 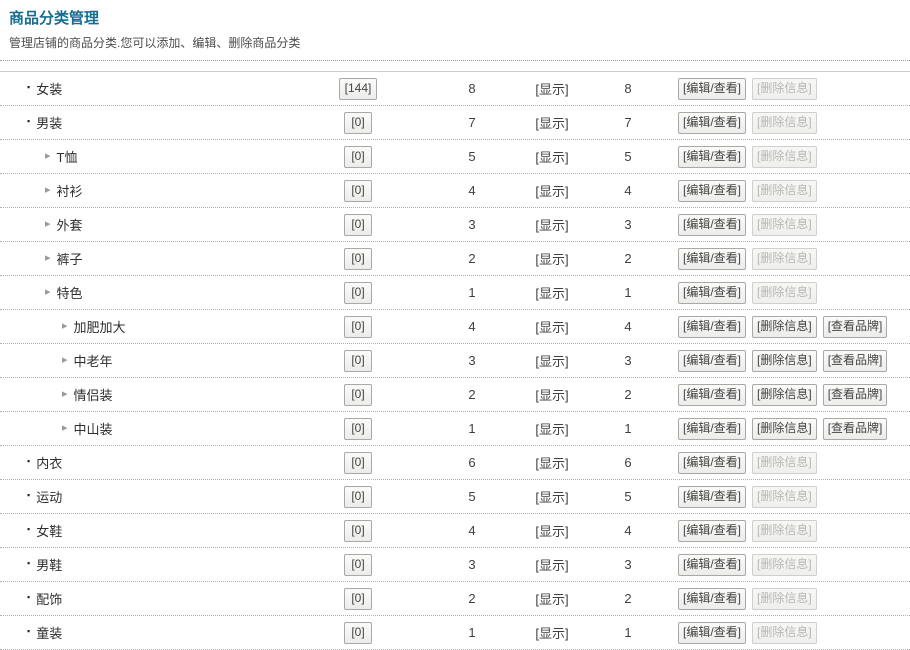 What do you see at coordinates (145, 190) in the screenshot?
I see `category-name-cell: ▸ 衬衫` at bounding box center [145, 190].